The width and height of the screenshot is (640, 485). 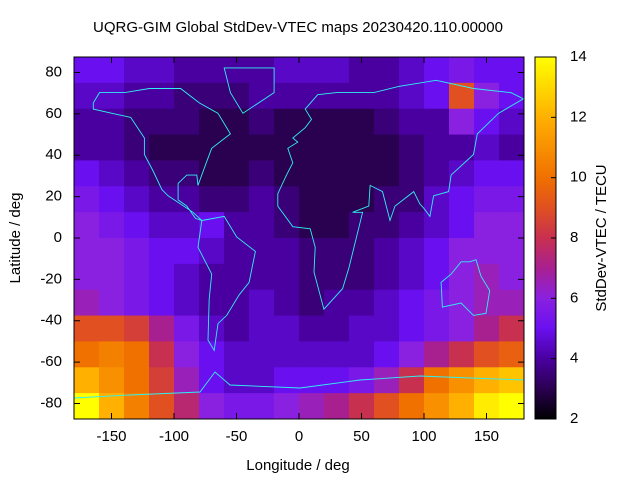 What do you see at coordinates (578, 177) in the screenshot?
I see `colorbar-tick-label: 10` at bounding box center [578, 177].